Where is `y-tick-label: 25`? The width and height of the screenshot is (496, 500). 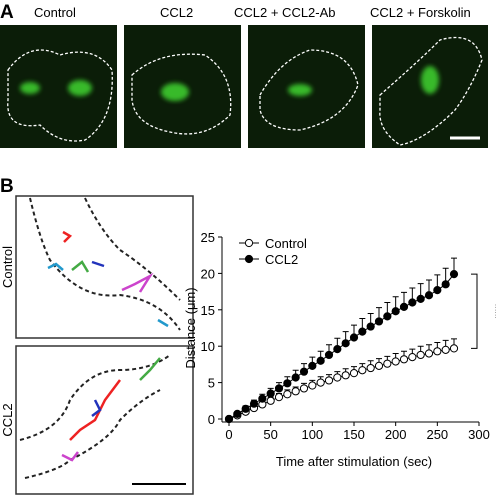
y-tick-label: 25 is located at coordinates (208, 237).